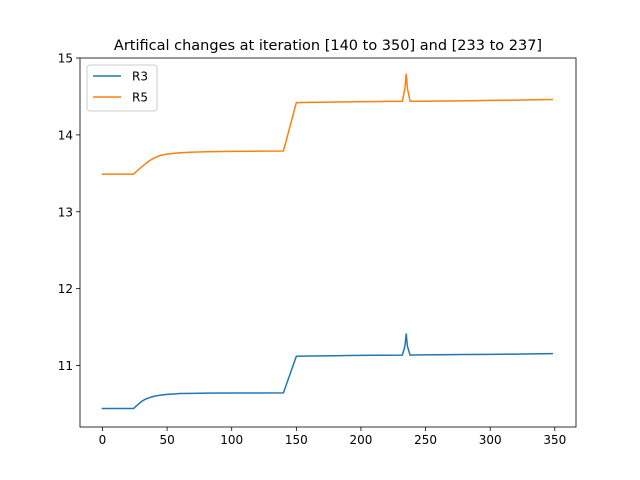  What do you see at coordinates (490, 440) in the screenshot?
I see `x-tick-label: 300` at bounding box center [490, 440].